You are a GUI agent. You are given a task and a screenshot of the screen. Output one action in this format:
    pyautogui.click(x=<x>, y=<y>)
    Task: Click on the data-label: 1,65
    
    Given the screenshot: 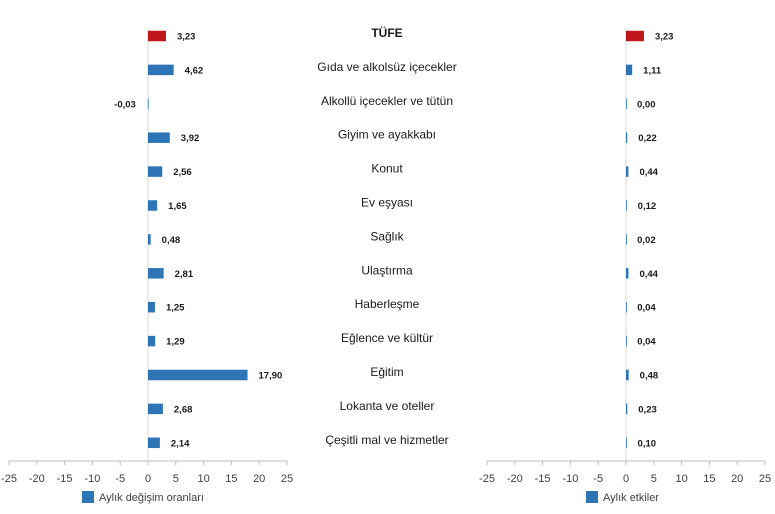 What is the action you would take?
    pyautogui.click(x=177, y=206)
    